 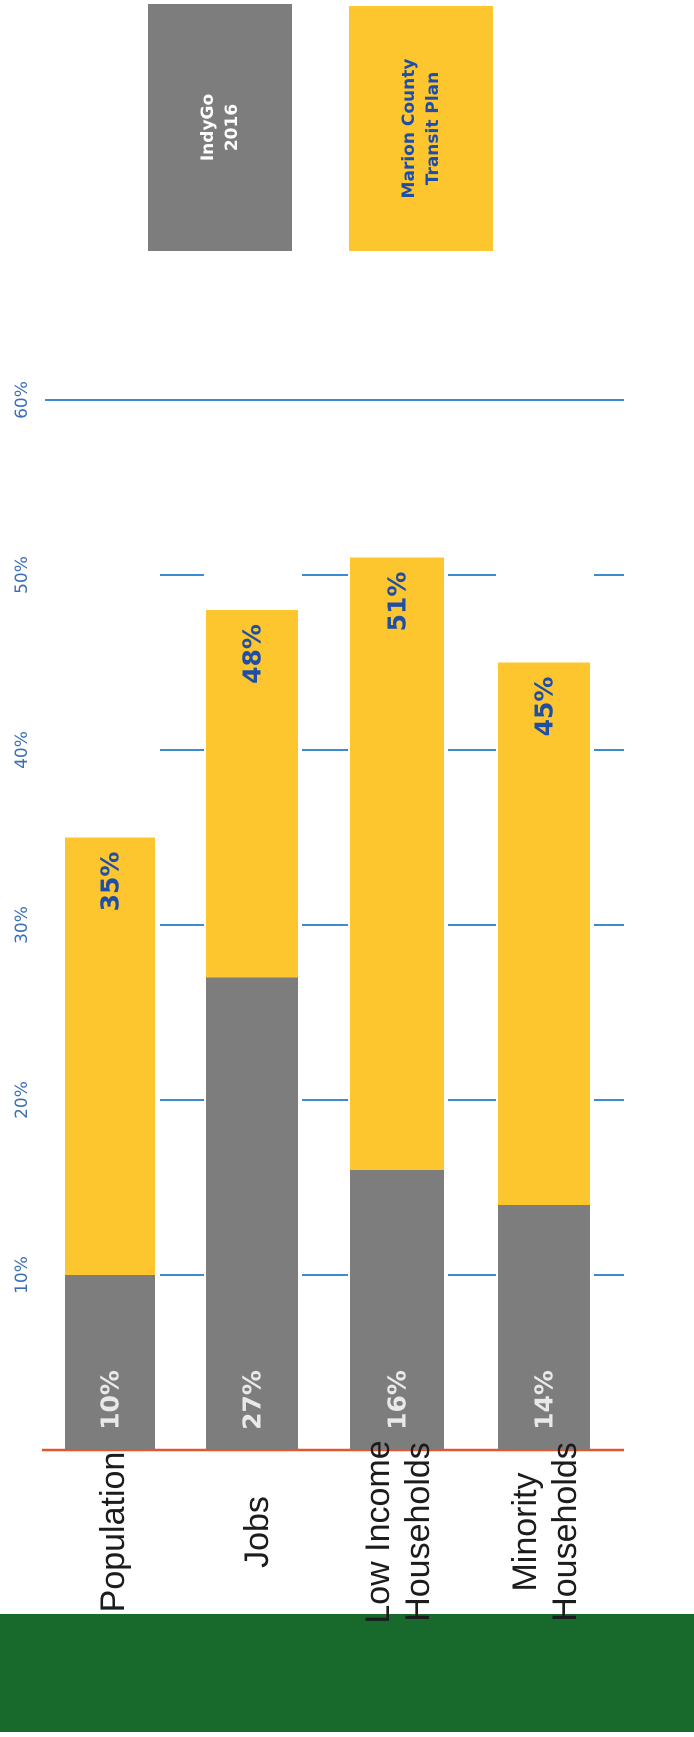 What do you see at coordinates (22, 1100) in the screenshot?
I see `x-tick-label: 20%` at bounding box center [22, 1100].